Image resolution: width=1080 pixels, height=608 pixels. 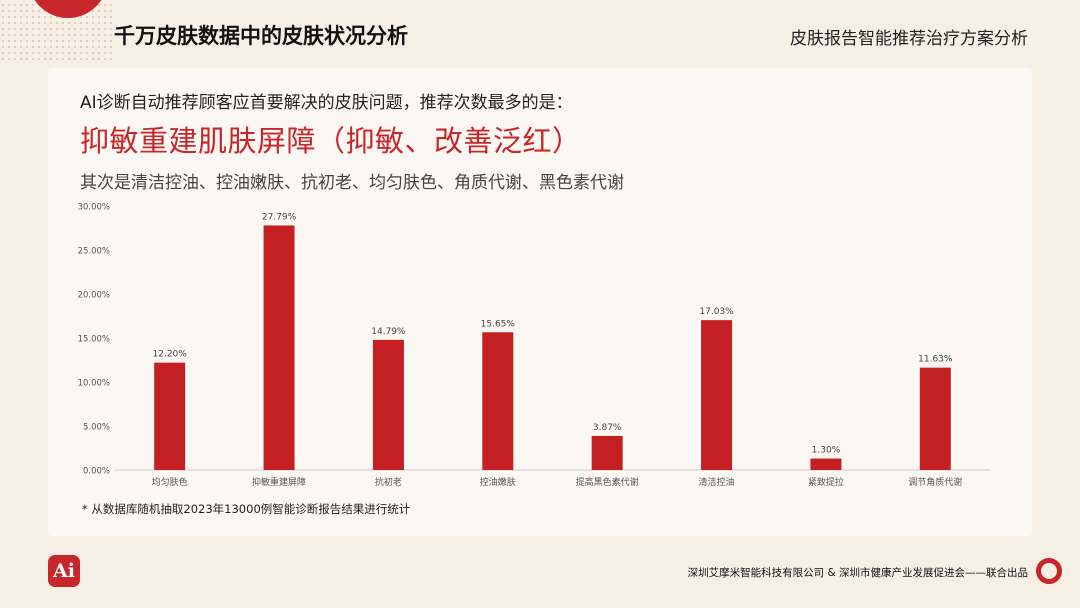 What do you see at coordinates (326, 103) in the screenshot?
I see `intro-text: AI诊断自动推荐顾客应首要解决的皮肤问题，推荐次数最多的是：` at bounding box center [326, 103].